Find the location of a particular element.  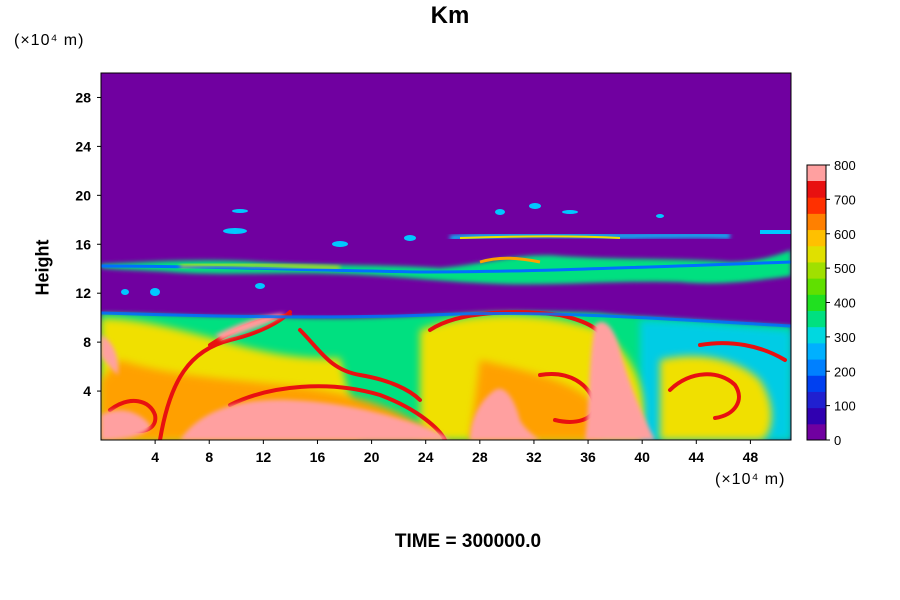

time-label: TIME = 300000.0 is located at coordinates (468, 541).